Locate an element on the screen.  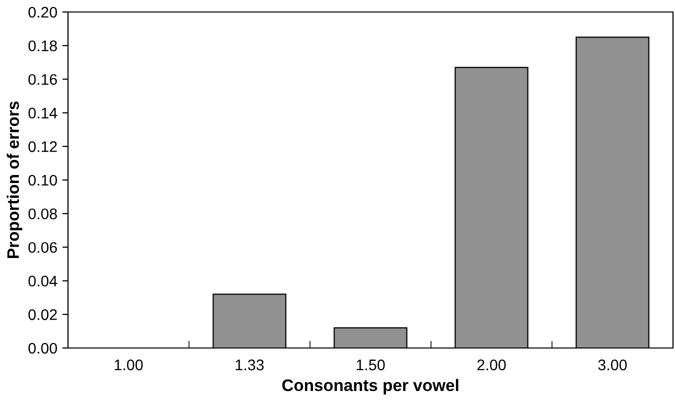
y-tick-label: 0.20 is located at coordinates (42, 12).